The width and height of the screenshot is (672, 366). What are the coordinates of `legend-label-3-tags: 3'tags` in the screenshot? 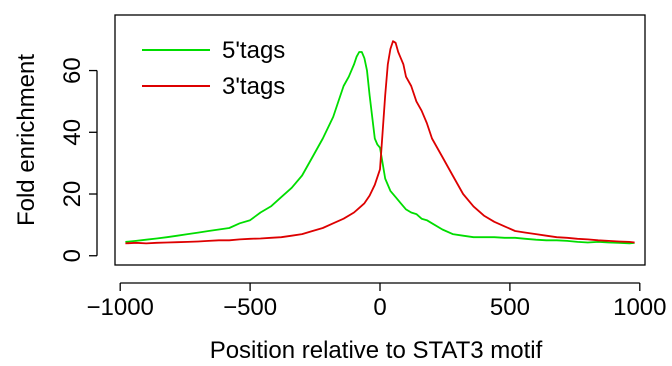 It's located at (253, 86).